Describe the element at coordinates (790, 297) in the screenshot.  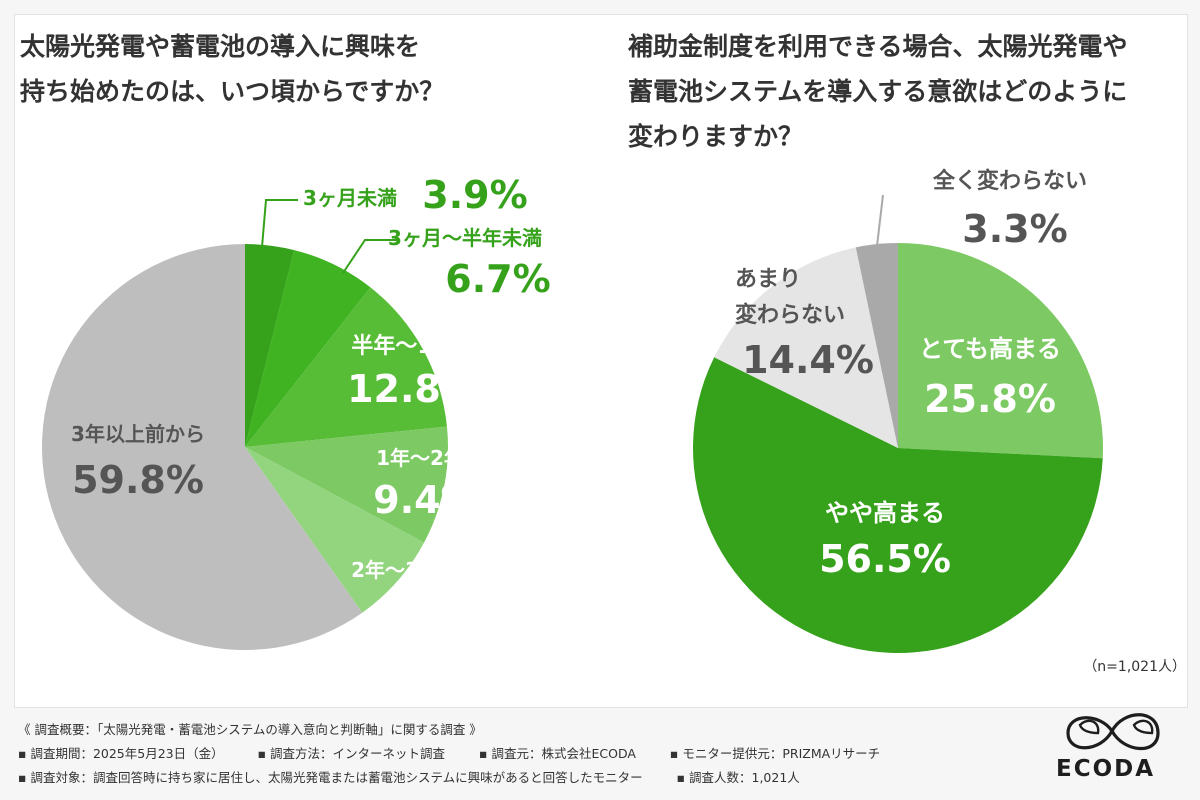
I see `chart2-label-2: あまり変わらない` at that location.